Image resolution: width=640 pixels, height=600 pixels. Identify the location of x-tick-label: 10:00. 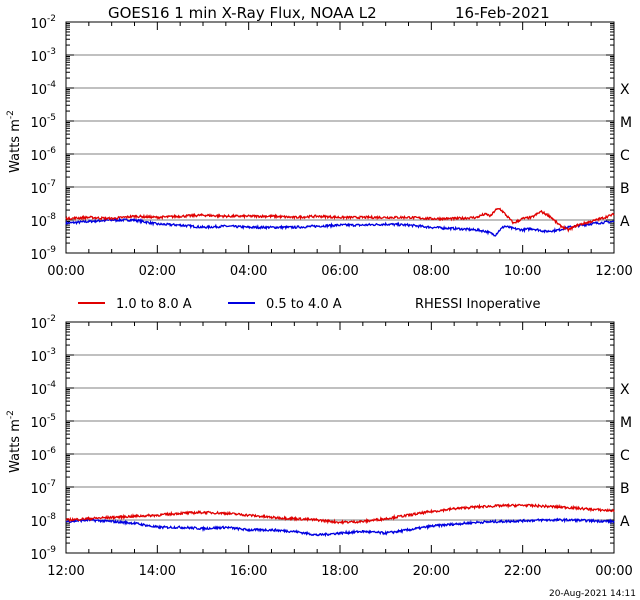
(522, 271).